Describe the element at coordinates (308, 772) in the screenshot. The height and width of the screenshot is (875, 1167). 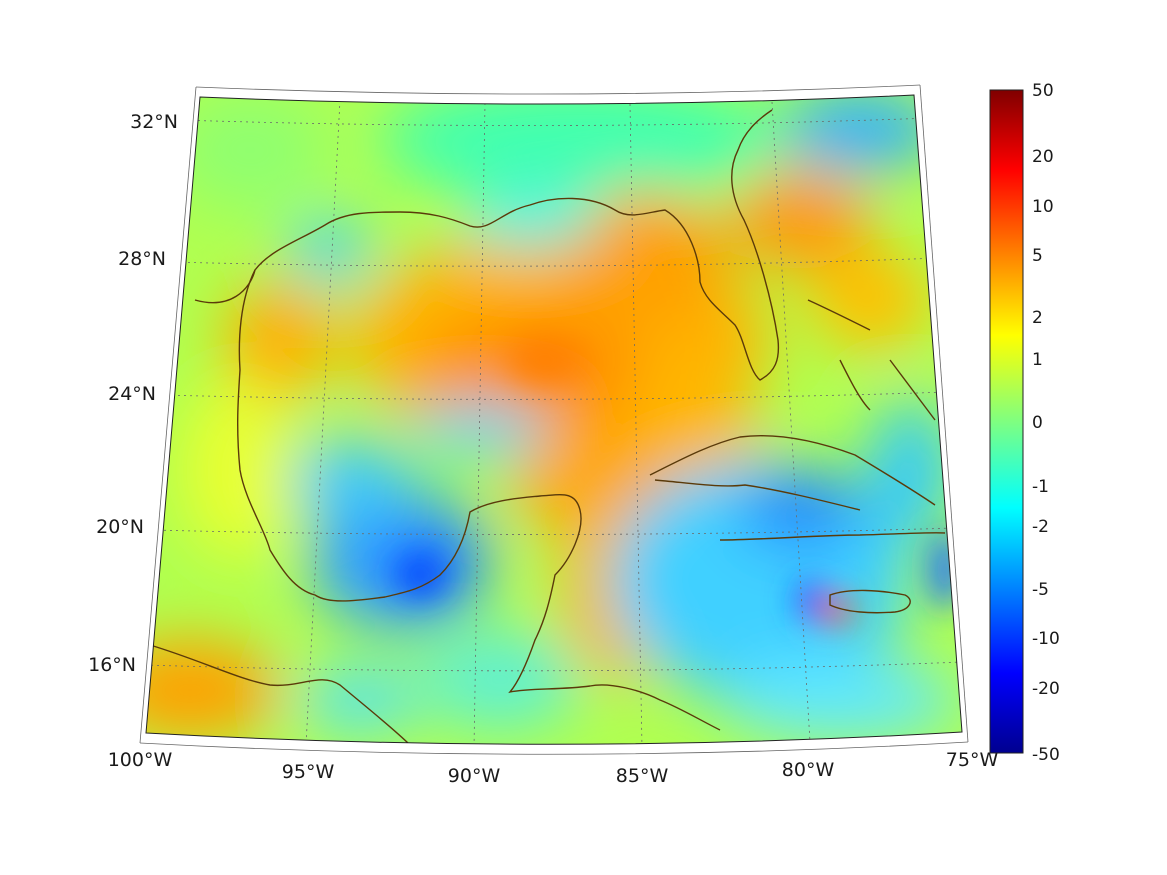
I see `x-tick-label: 95°W` at that location.